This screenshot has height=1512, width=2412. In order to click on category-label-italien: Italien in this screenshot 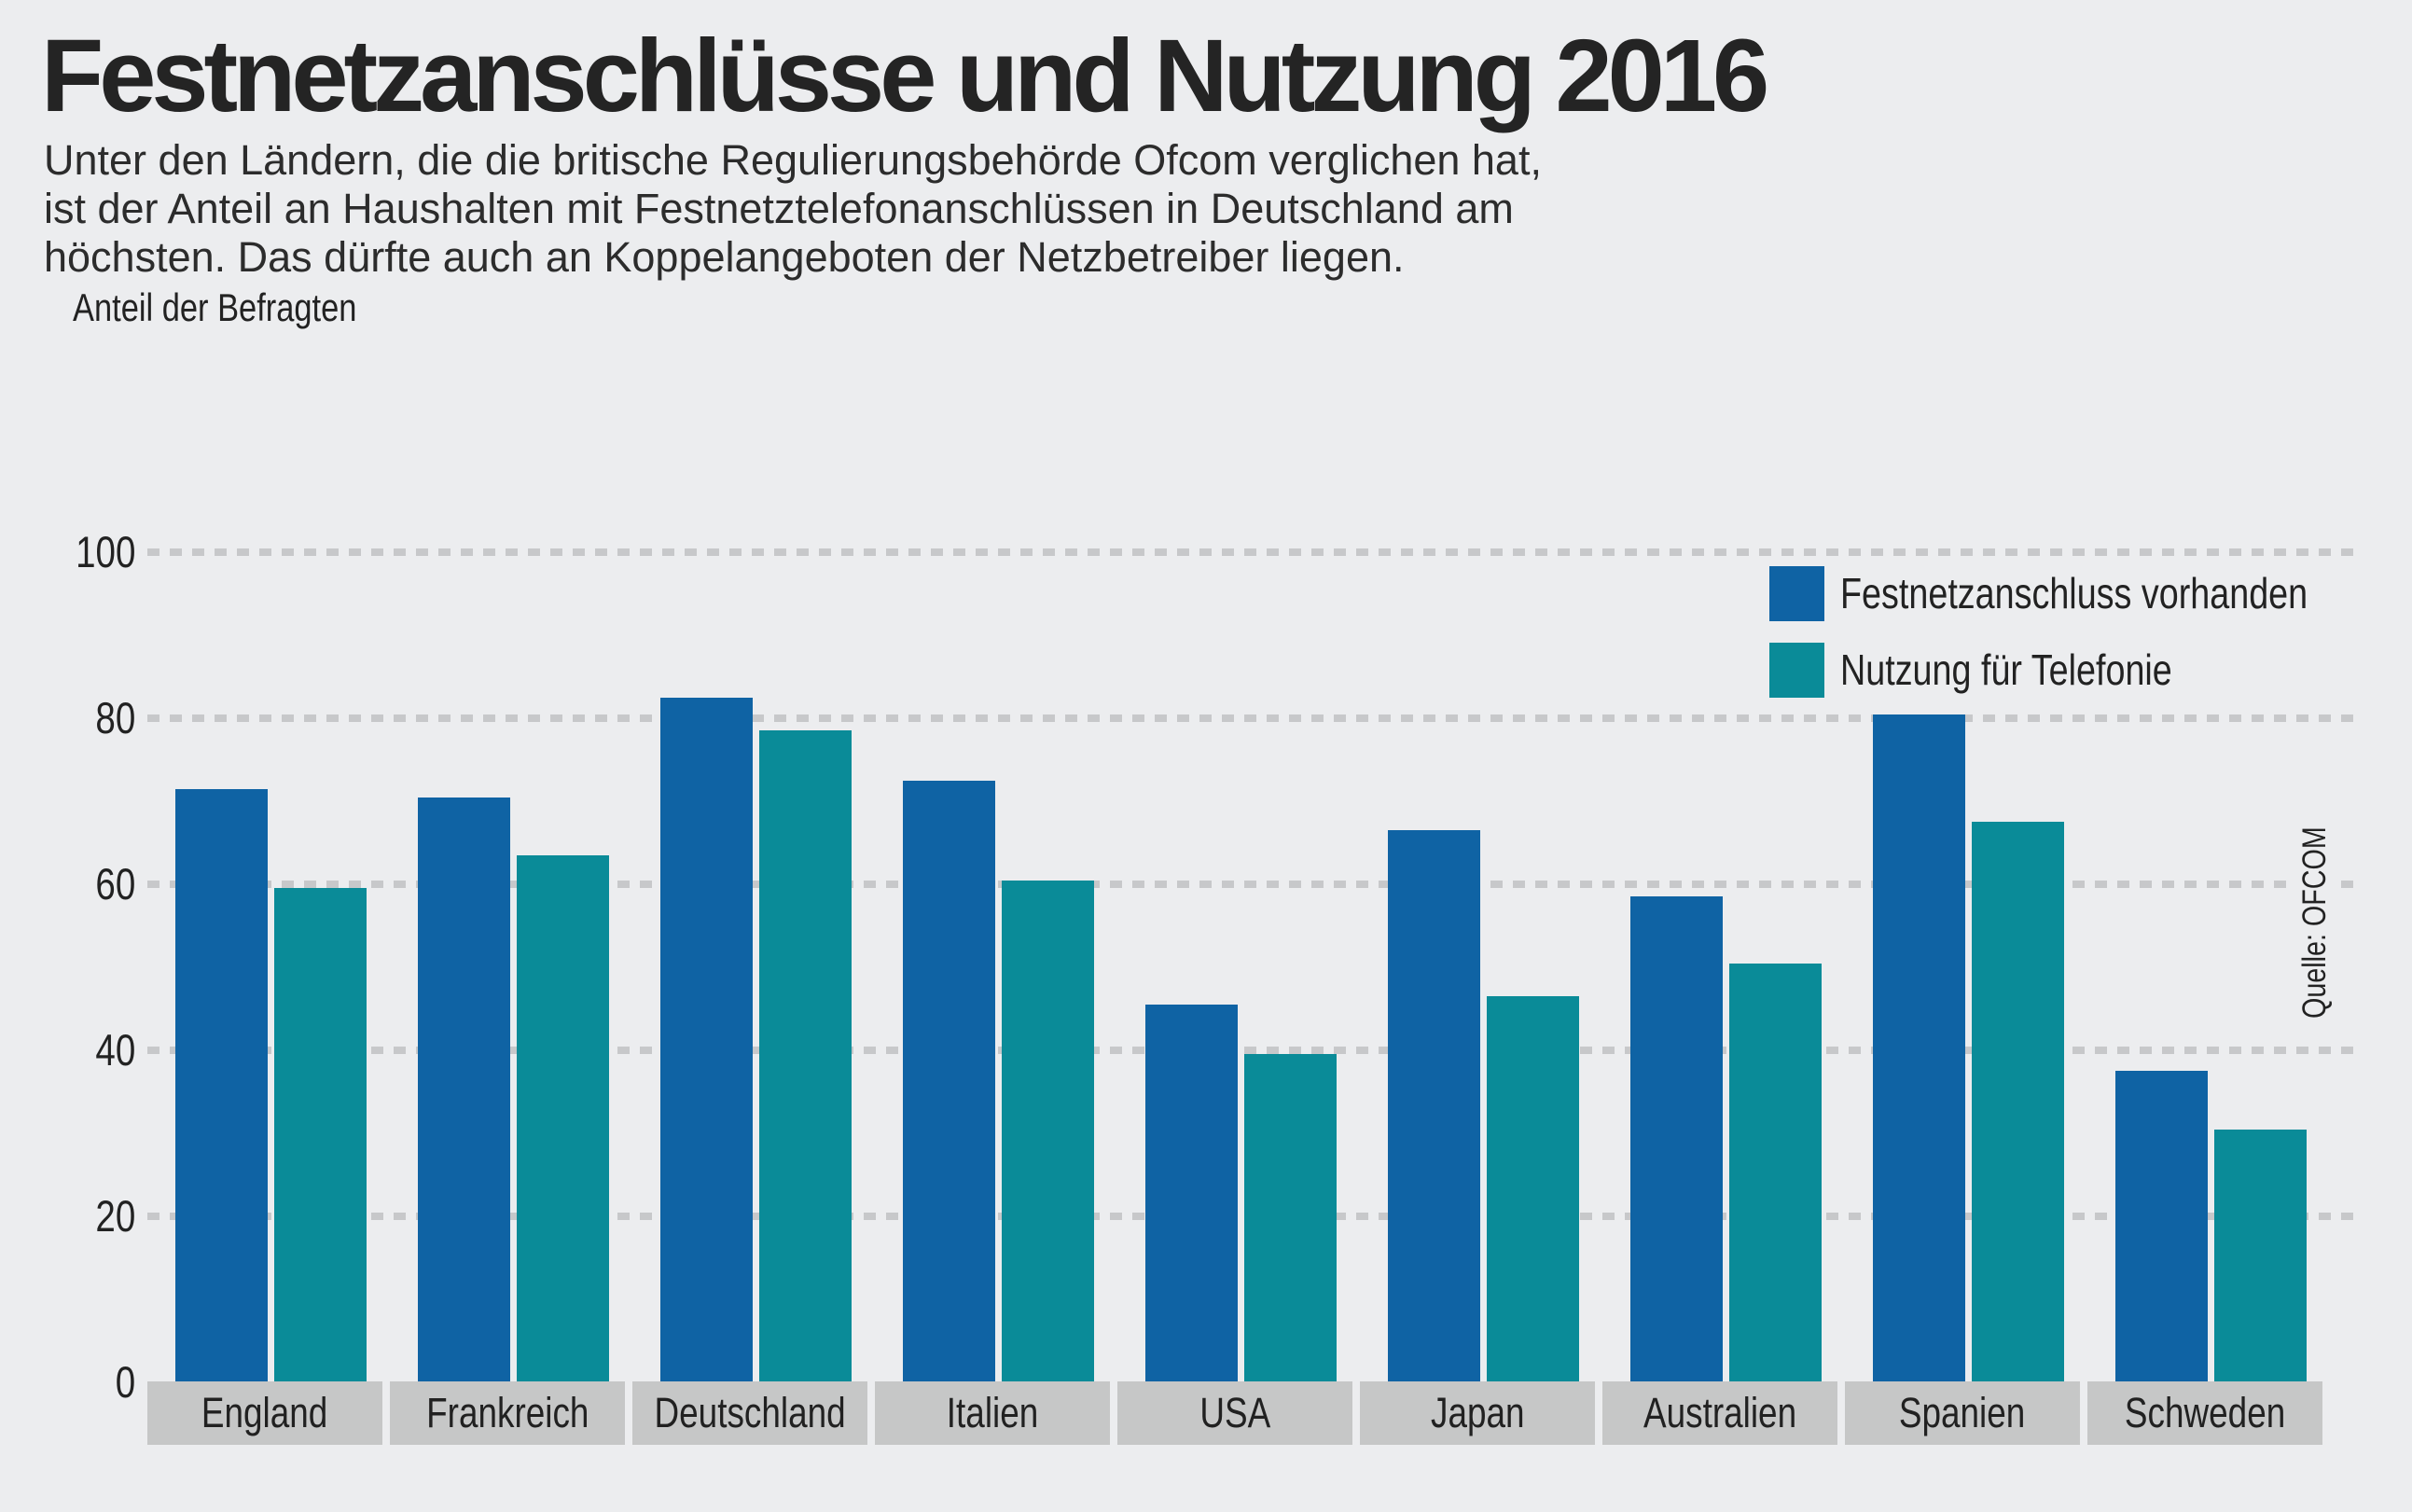, I will do `click(992, 1413)`.